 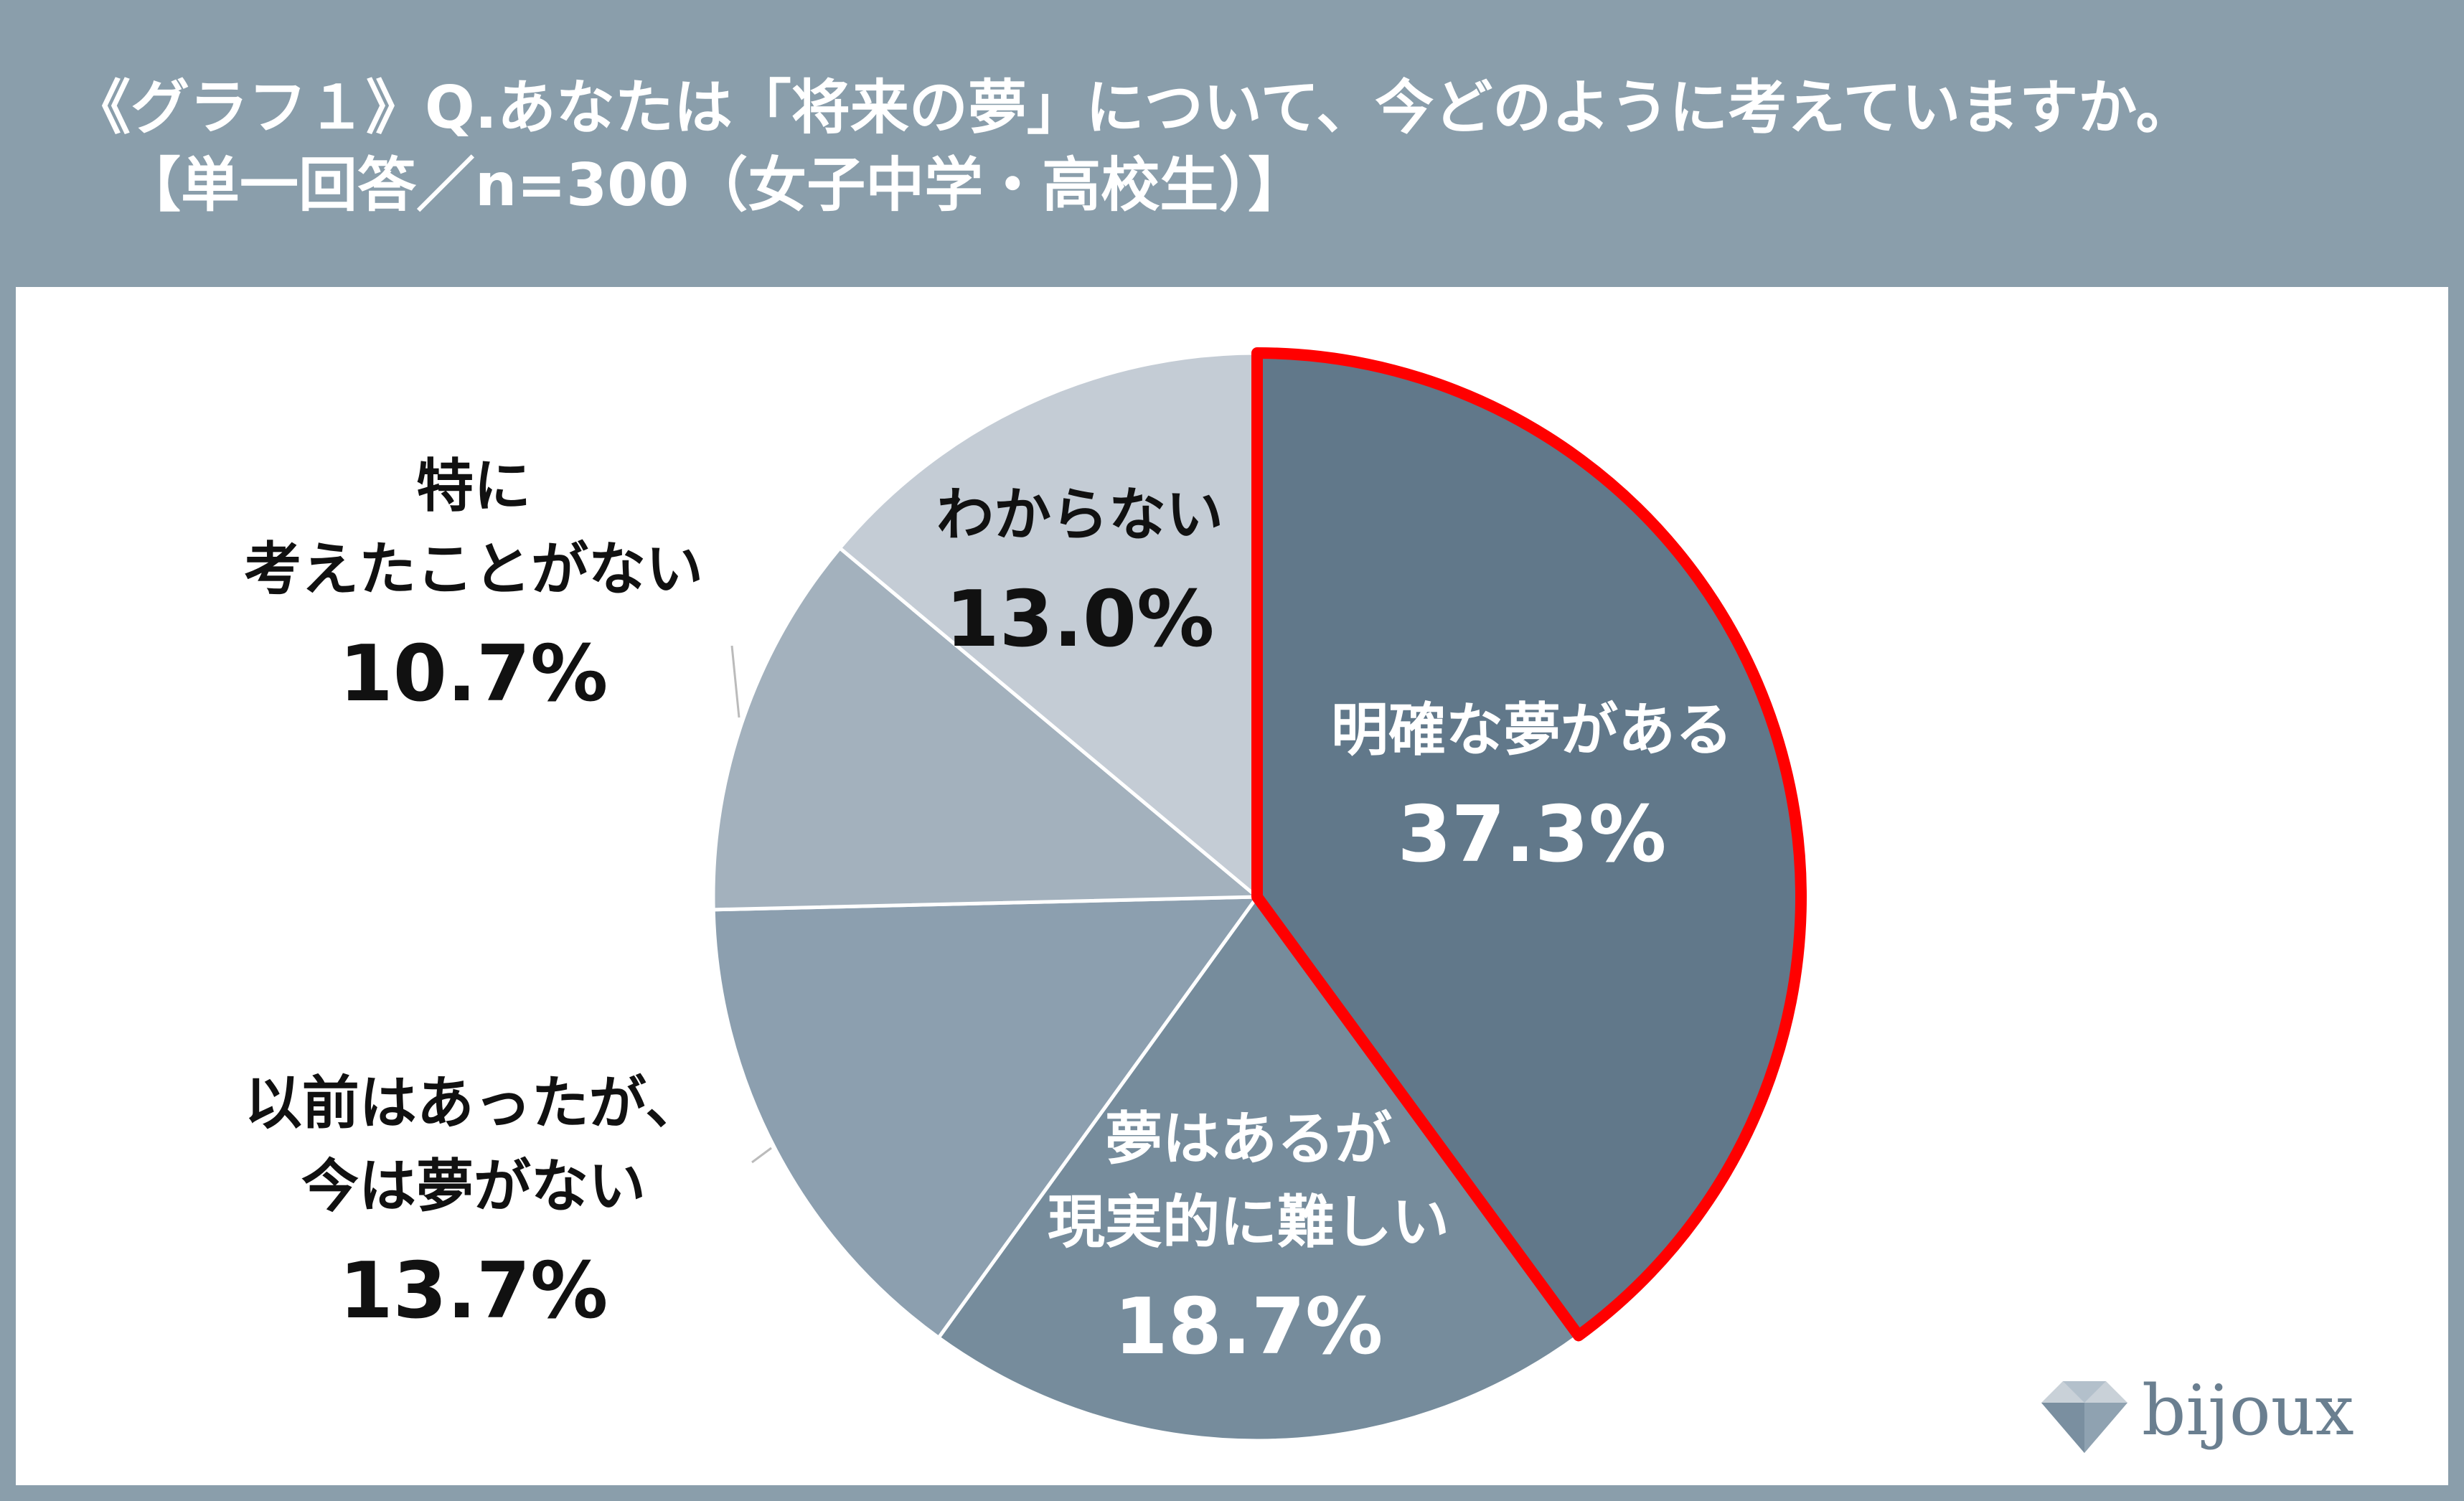 I want to click on slice-value-3: 10.7%, so click(x=473, y=674).